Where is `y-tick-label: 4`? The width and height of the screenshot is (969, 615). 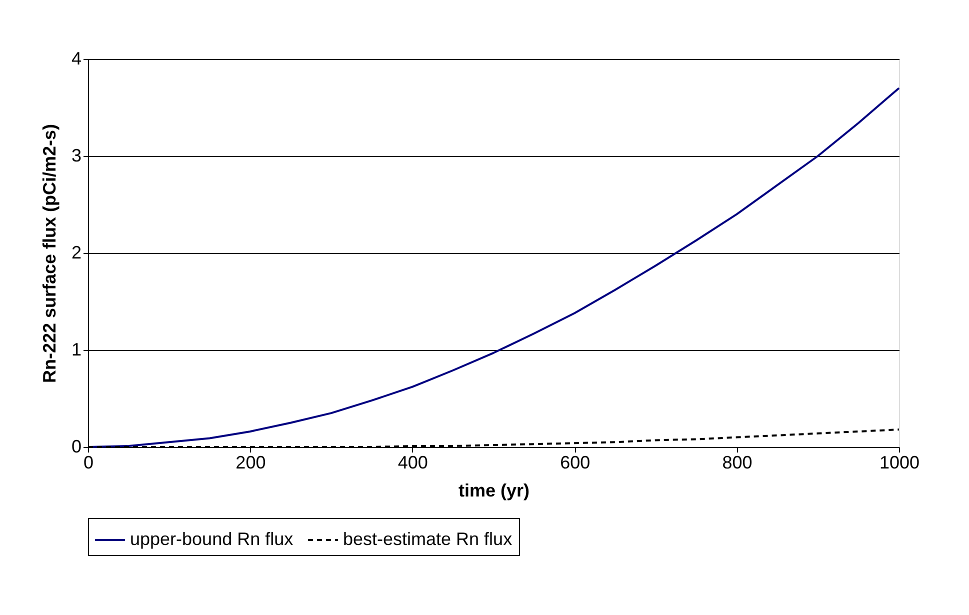
y-tick-label: 4 is located at coordinates (76, 58).